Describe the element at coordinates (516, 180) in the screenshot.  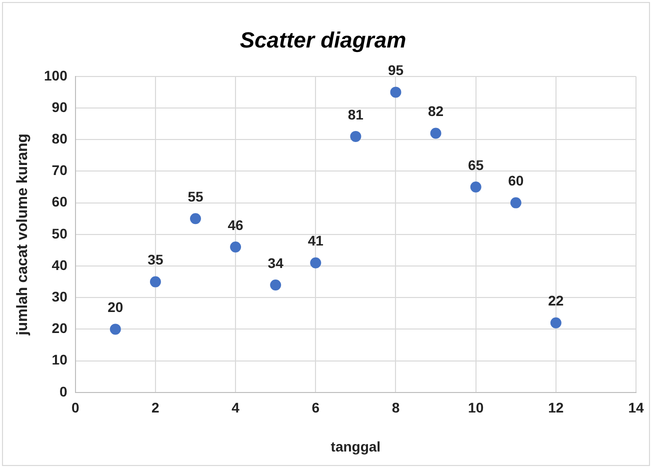
I see `data-label: 60` at that location.